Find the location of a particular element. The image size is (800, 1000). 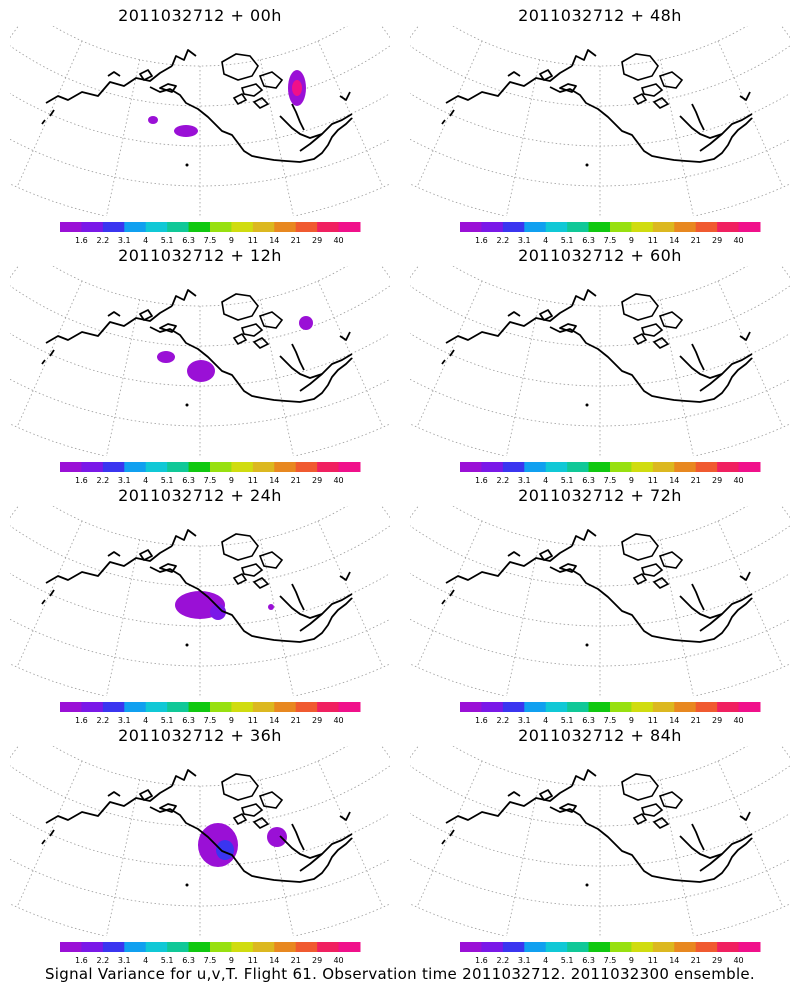

legend-label: 1.6 is located at coordinates (81, 720).